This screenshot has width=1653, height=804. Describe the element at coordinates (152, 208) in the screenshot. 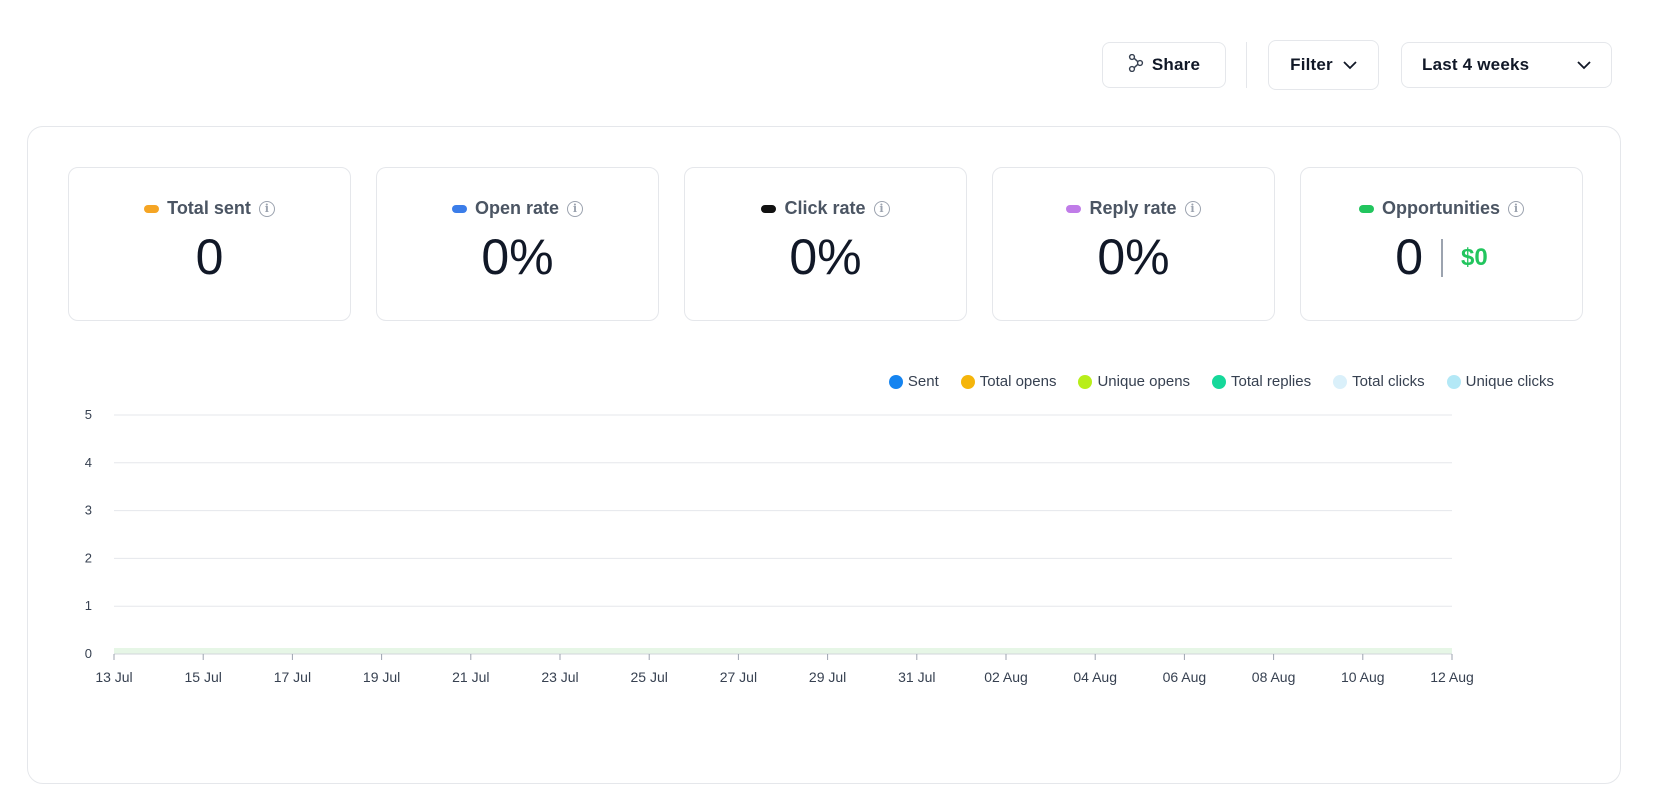

I see `total-sent-color-pill` at that location.